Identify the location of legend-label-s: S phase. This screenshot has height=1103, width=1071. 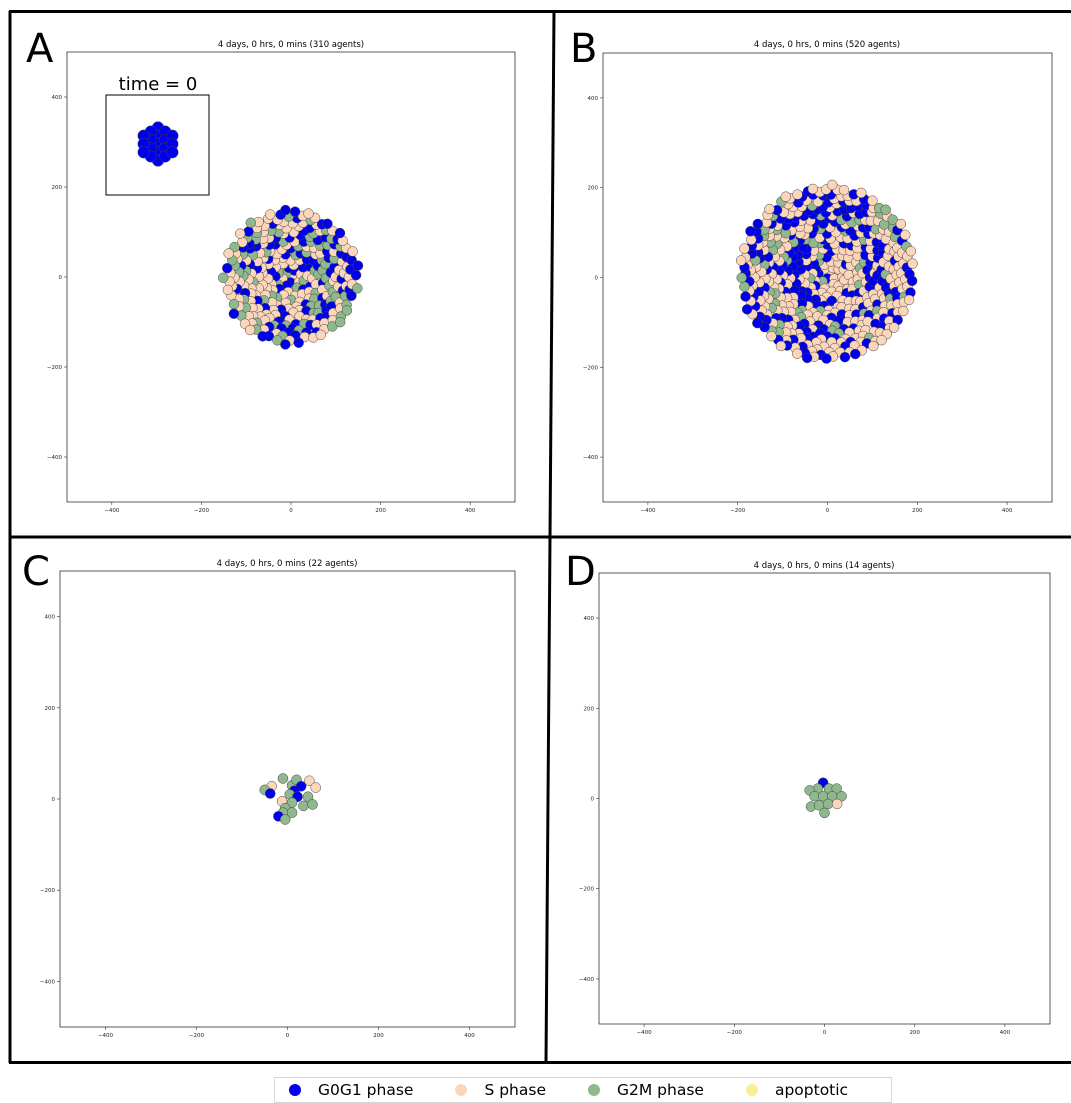
(515, 1090).